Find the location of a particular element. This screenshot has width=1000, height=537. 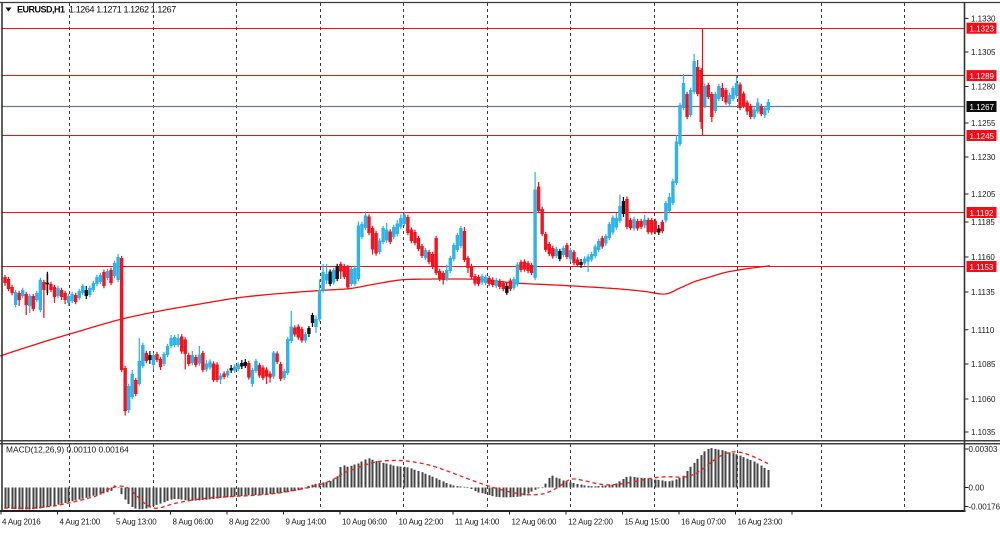

svg-text: -0.00176 is located at coordinates (984, 507).